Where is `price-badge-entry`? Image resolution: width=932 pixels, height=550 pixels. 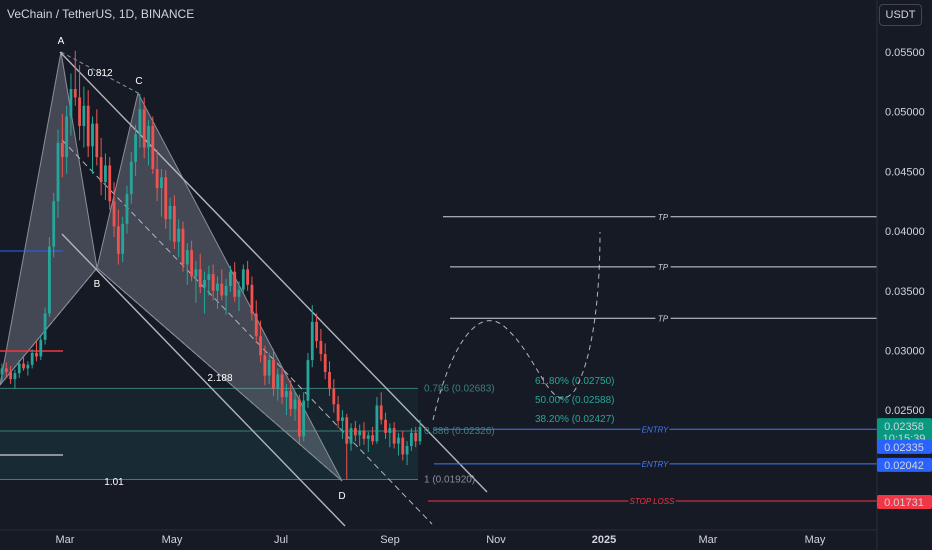 price-badge-entry is located at coordinates (904, 446).